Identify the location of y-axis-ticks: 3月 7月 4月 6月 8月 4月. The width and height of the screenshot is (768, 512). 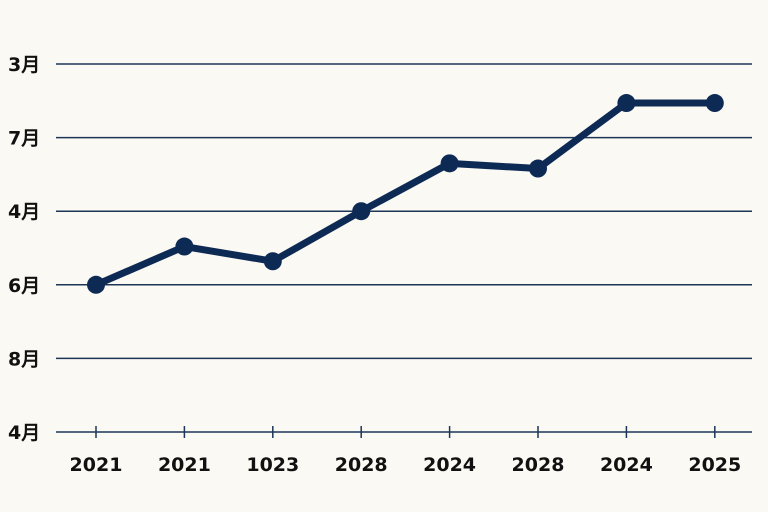
(24, 249).